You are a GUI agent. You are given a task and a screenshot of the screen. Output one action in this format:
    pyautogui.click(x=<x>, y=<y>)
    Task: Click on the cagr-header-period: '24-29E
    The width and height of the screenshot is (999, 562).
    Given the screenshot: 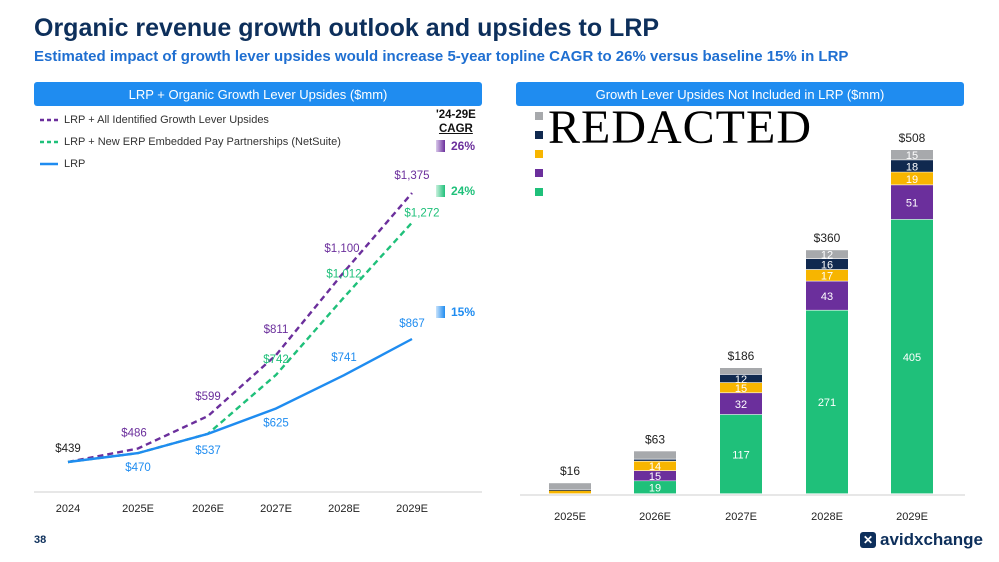 What is the action you would take?
    pyautogui.click(x=456, y=115)
    